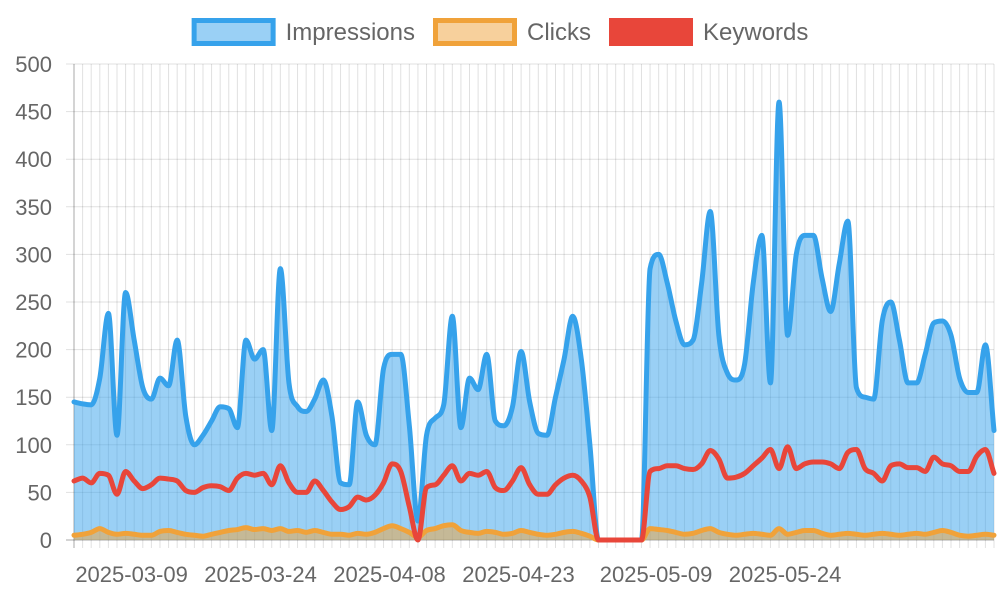 The image size is (1000, 600). Describe the element at coordinates (131, 574) in the screenshot. I see `x-tick-label: 2025-03-09` at that location.